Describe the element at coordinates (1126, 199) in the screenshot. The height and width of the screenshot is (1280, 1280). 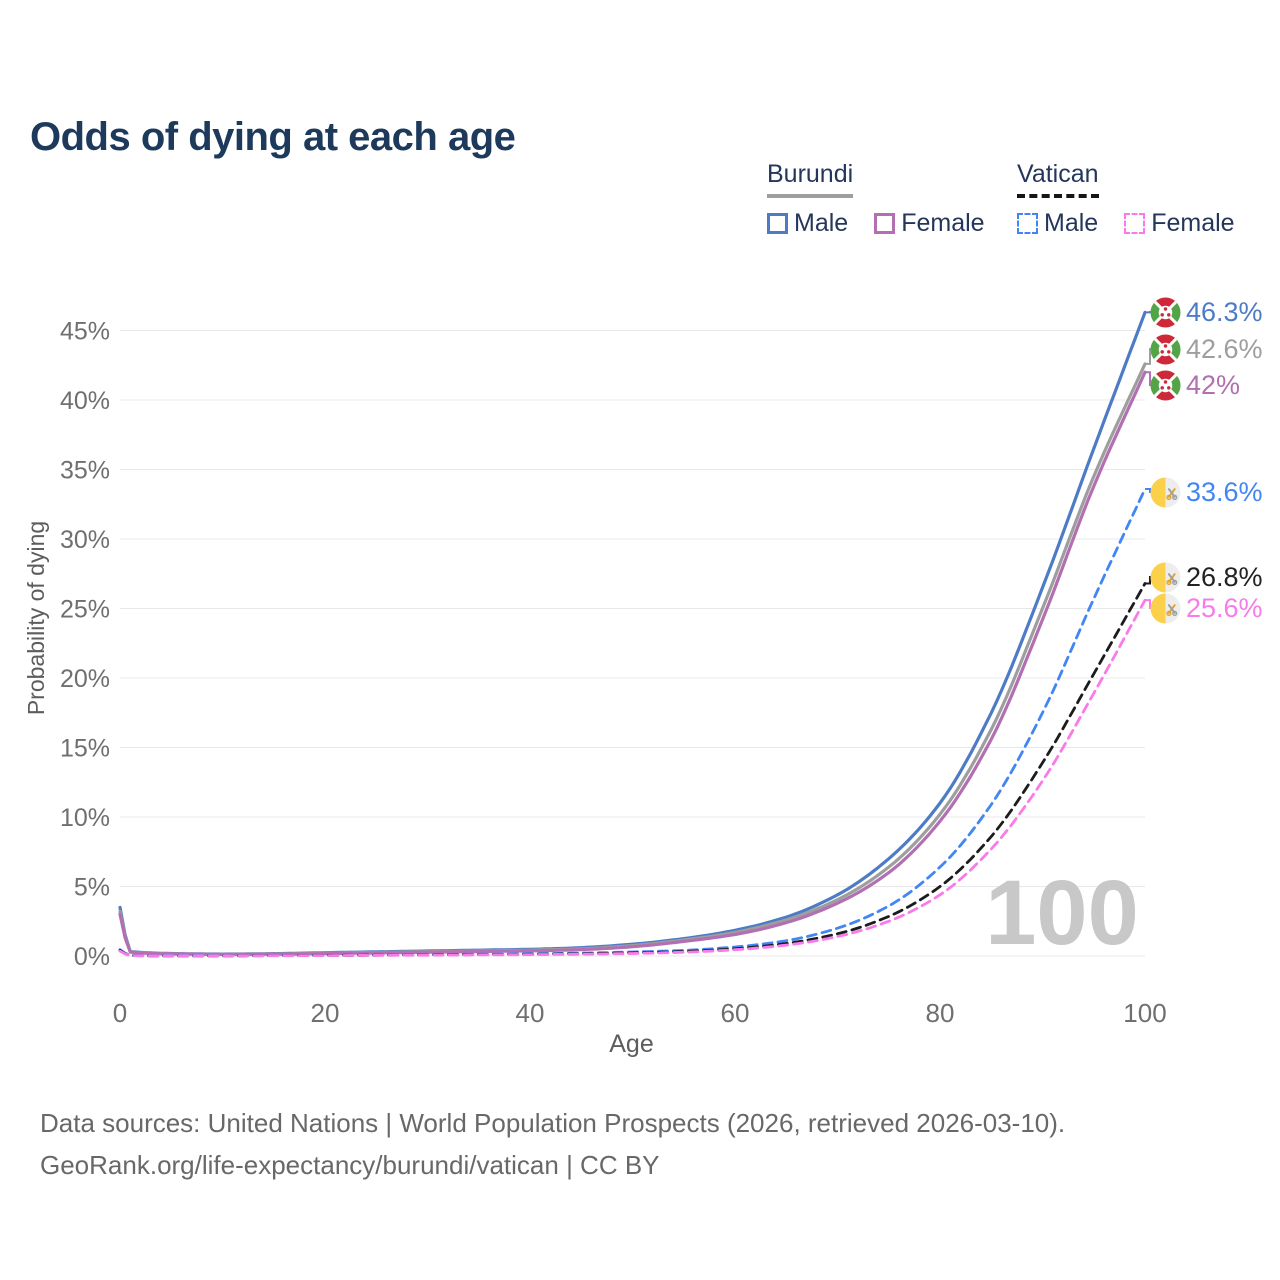
I see `legend-group-vatican: Vatican Male Female` at that location.